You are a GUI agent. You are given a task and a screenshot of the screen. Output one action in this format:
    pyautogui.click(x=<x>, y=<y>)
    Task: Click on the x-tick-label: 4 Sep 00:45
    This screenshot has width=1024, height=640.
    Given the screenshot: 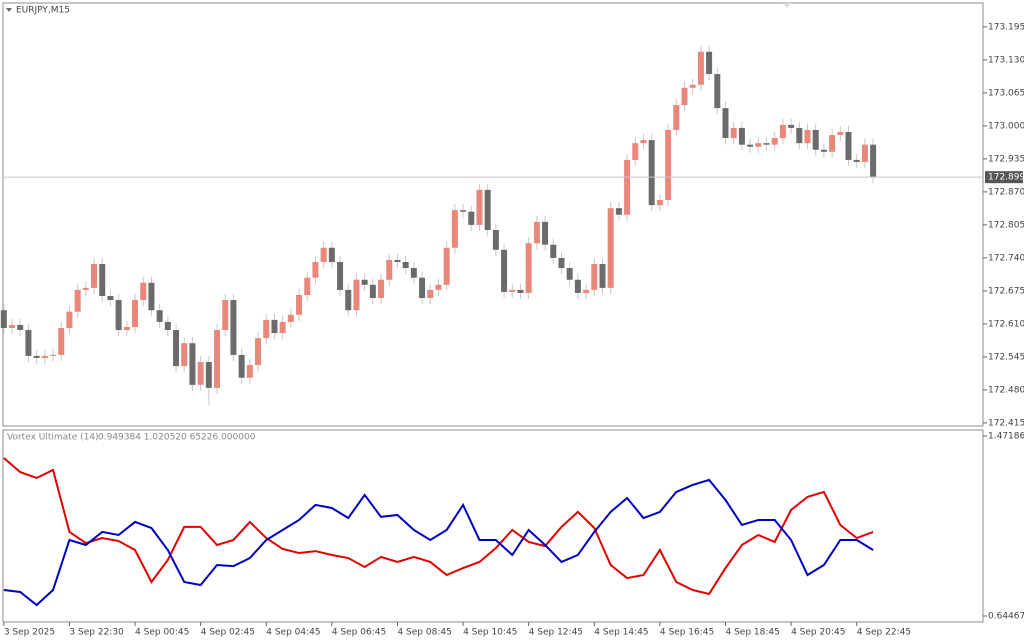 What is the action you would take?
    pyautogui.click(x=162, y=633)
    